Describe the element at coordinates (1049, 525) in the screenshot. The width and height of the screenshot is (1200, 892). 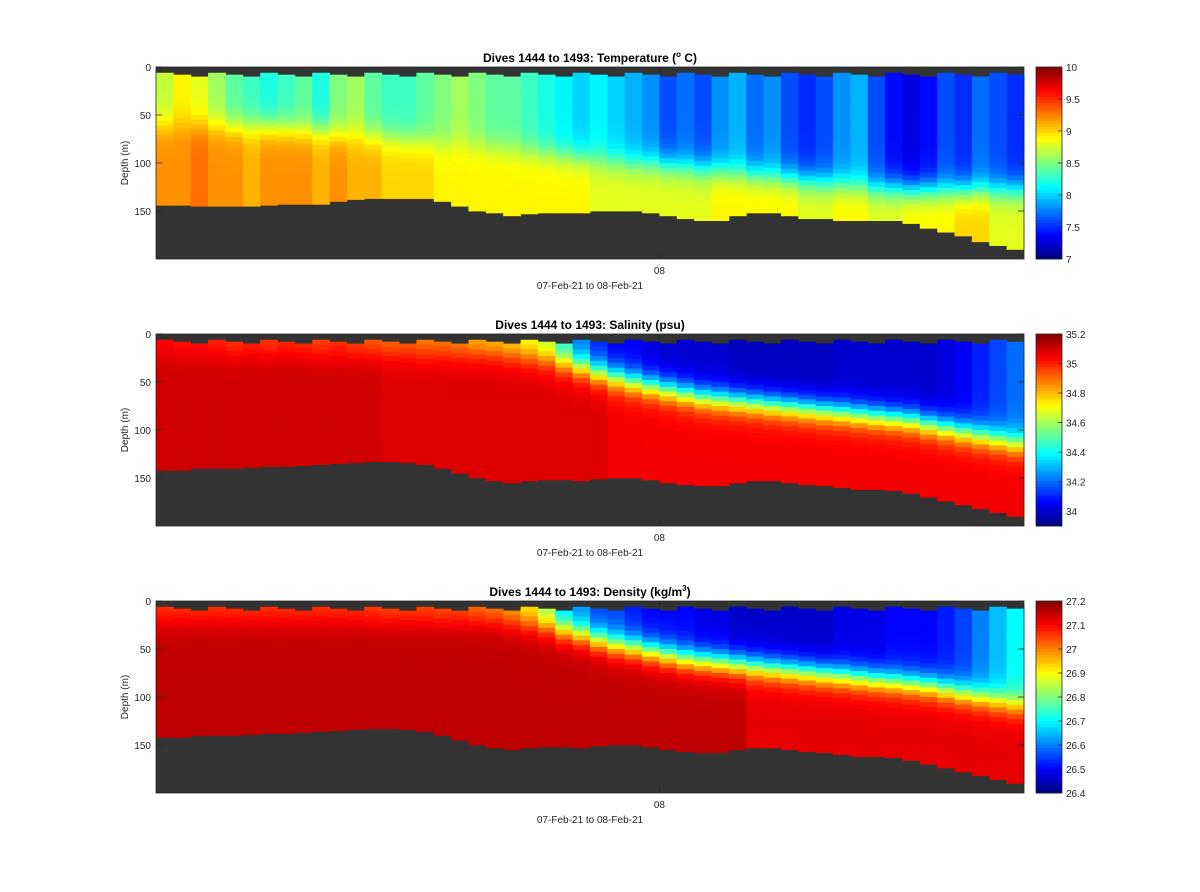
I see `salinity-colorbar-segment` at that location.